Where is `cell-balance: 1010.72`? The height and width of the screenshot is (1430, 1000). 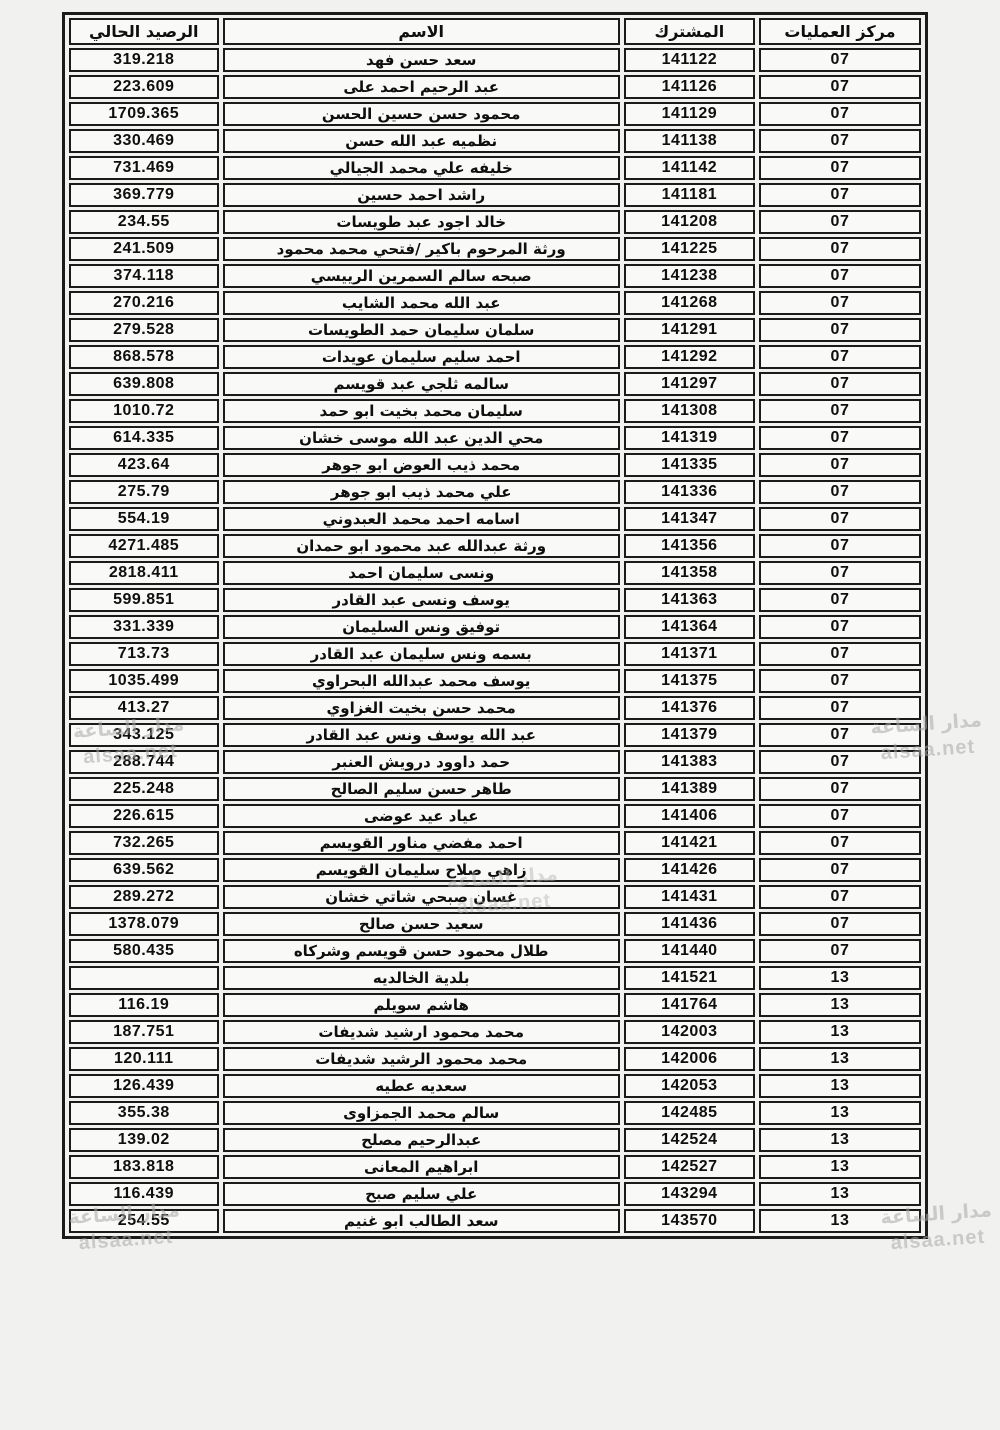 cell-balance: 1010.72 is located at coordinates (144, 411).